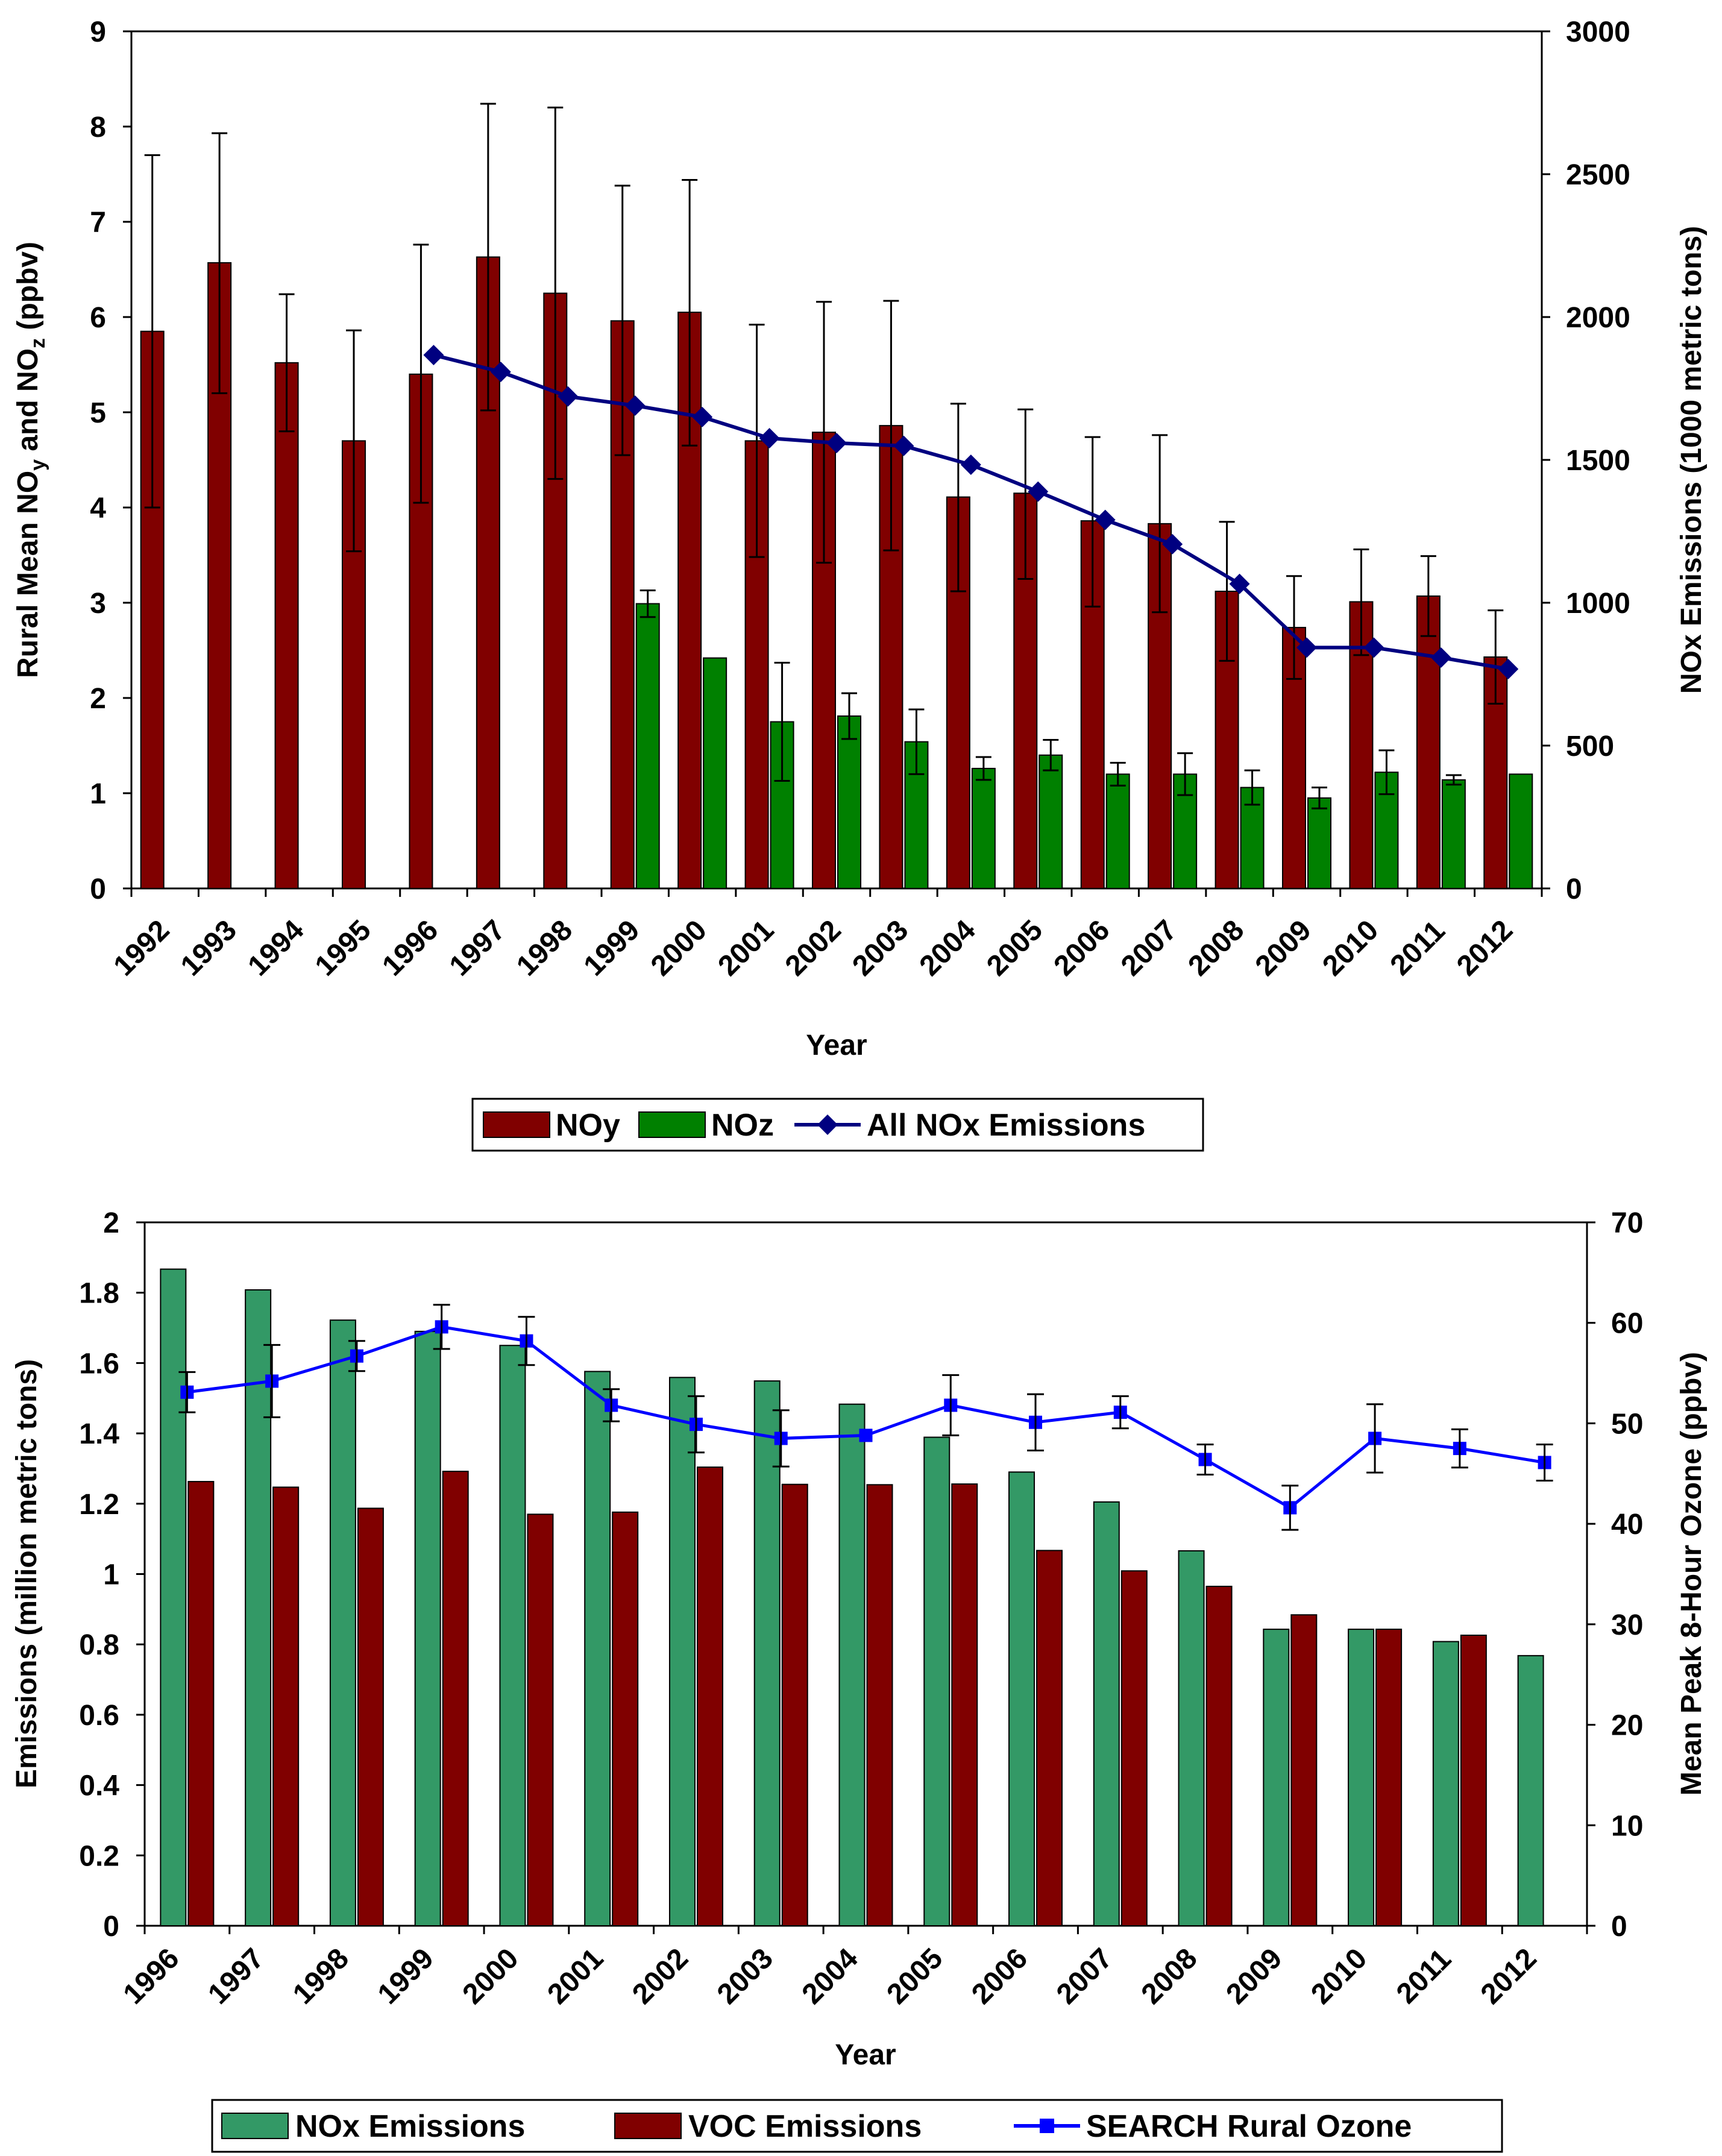 The height and width of the screenshot is (2156, 1722). I want to click on nox-emissions-bar-2002, so click(682, 1651).